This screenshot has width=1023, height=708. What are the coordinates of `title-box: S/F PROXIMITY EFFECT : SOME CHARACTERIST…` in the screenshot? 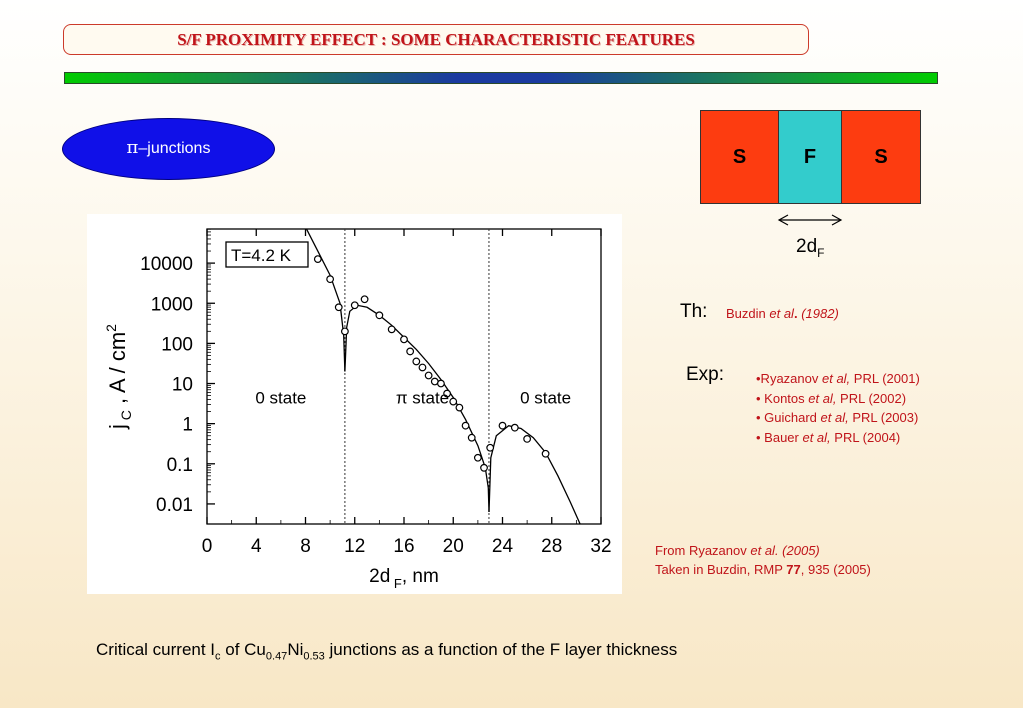 It's located at (436, 39).